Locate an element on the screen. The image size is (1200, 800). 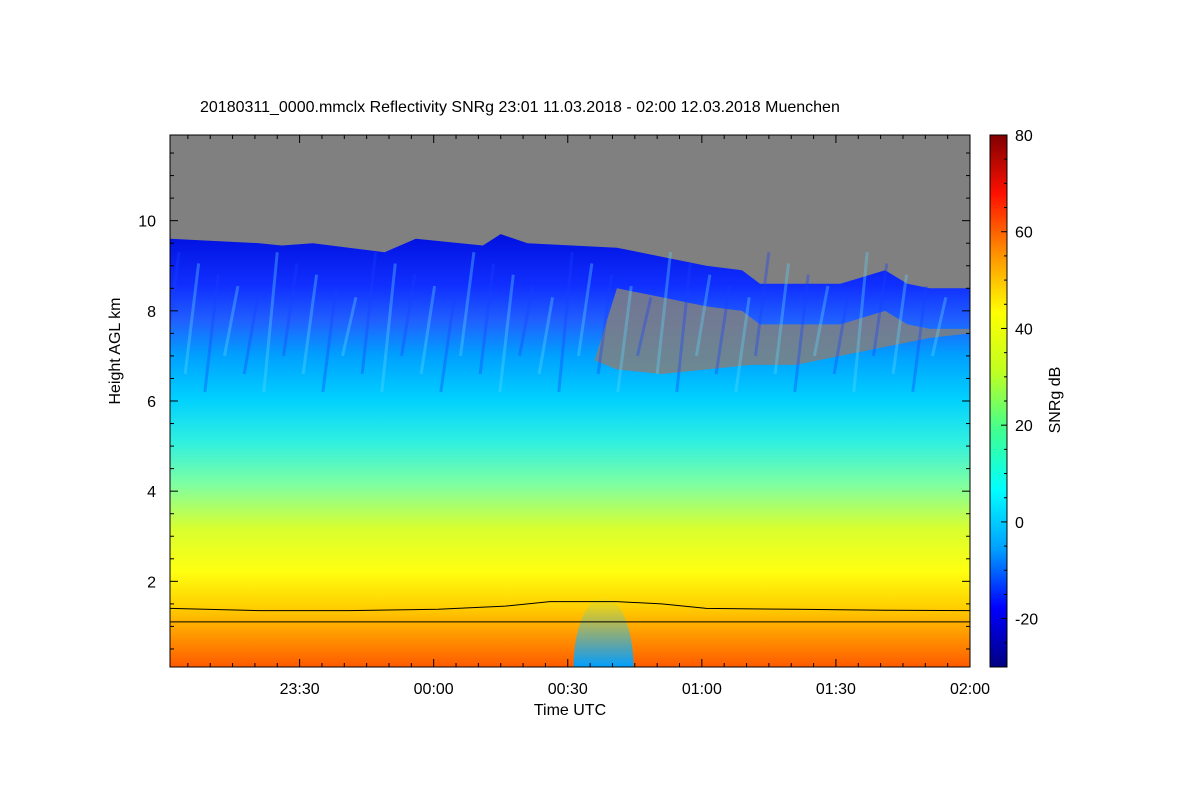
colorbar-tick-label: -20 is located at coordinates (1026, 620).